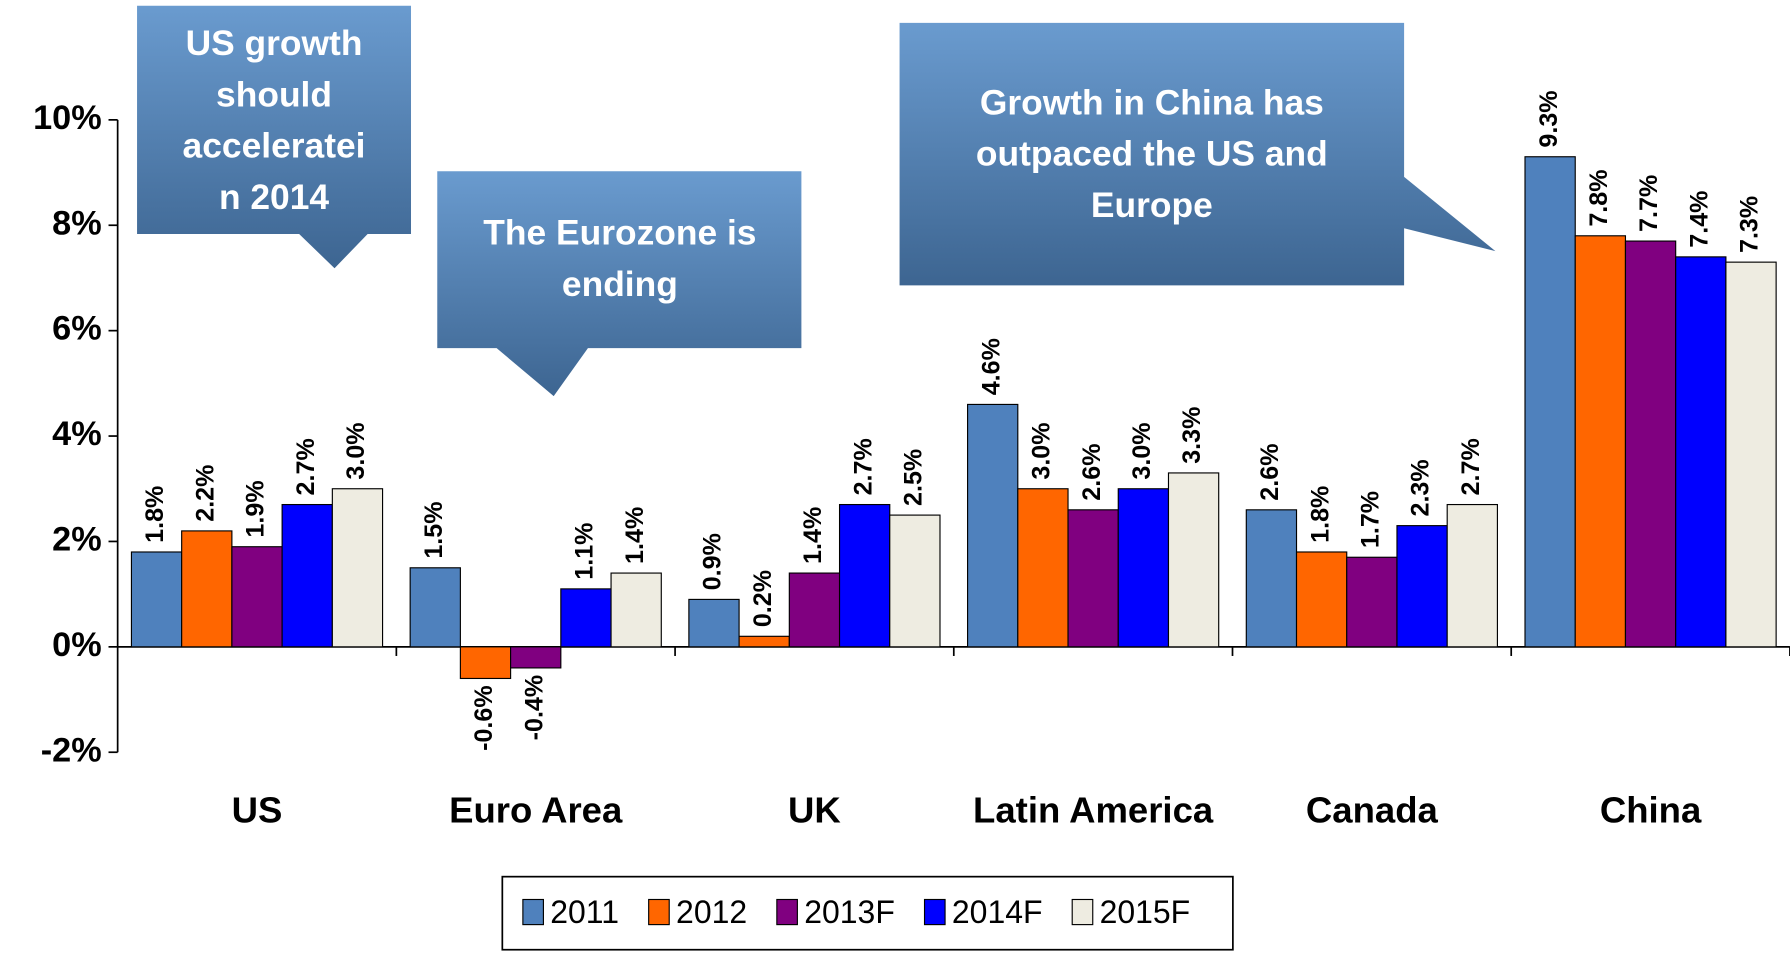 This screenshot has height=957, width=1790. I want to click on annotation: outpaced the US and, so click(1152, 154).